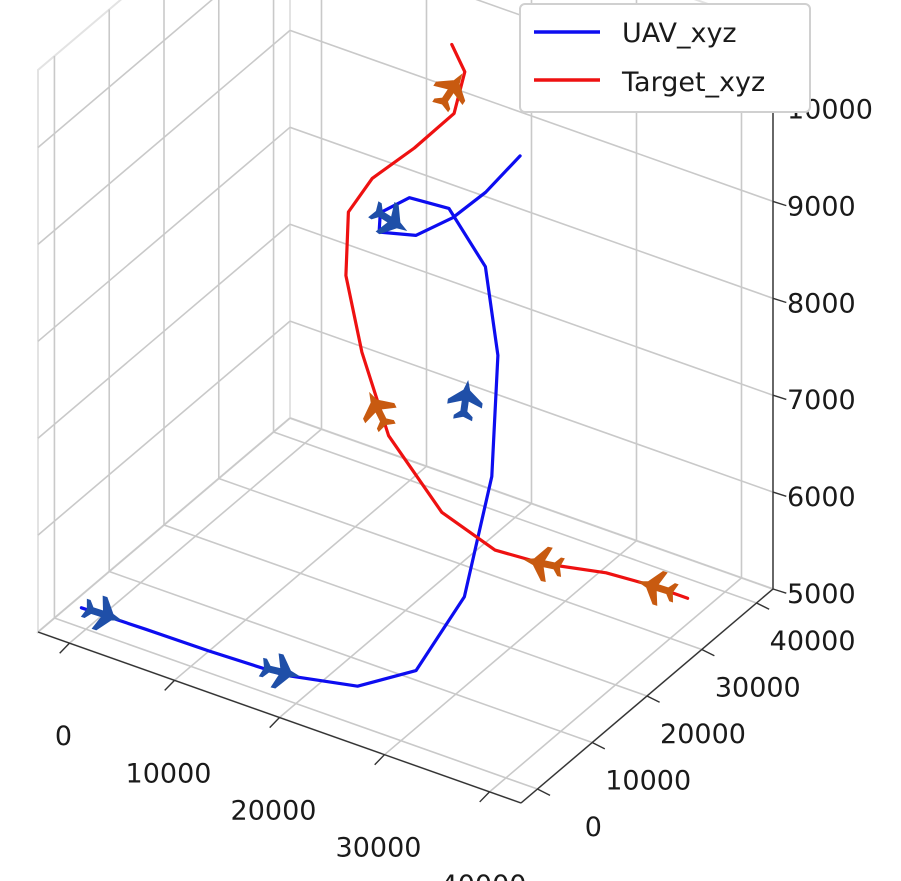  What do you see at coordinates (821, 303) in the screenshot?
I see `z-tick-label-3: 8000` at bounding box center [821, 303].